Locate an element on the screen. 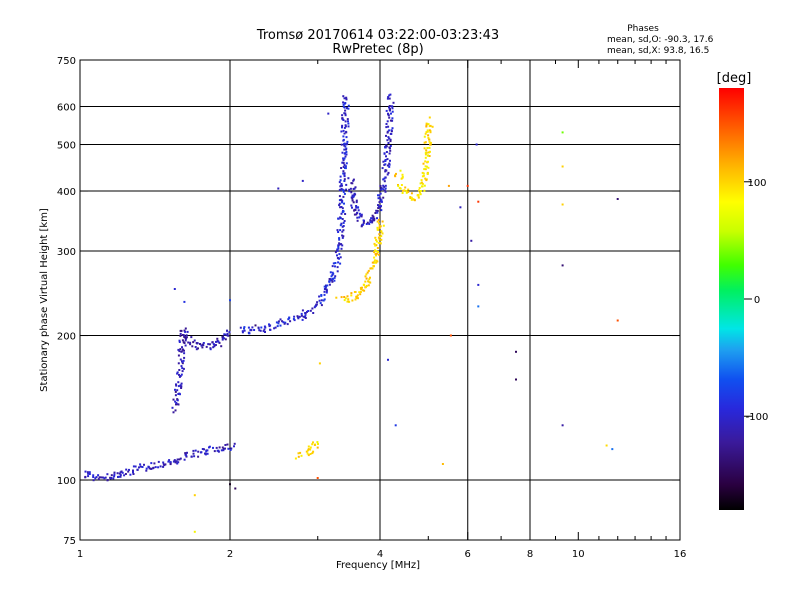 The image size is (800, 600). x-tick-label: 10 is located at coordinates (578, 554).